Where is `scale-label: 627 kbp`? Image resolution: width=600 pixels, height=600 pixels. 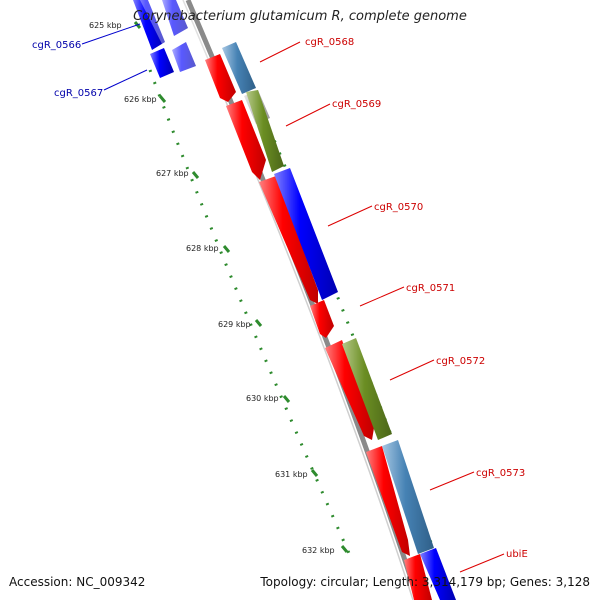
scale-label: 627 kbp is located at coordinates (172, 173).